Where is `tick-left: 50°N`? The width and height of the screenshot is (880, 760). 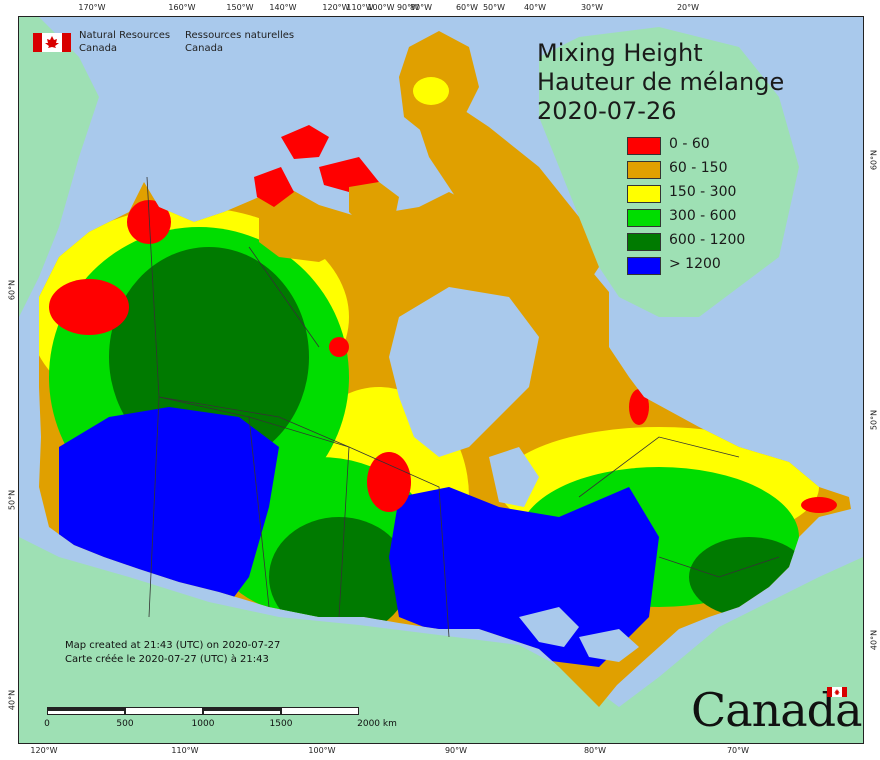
tick-left: 50°N is located at coordinates (12, 500).